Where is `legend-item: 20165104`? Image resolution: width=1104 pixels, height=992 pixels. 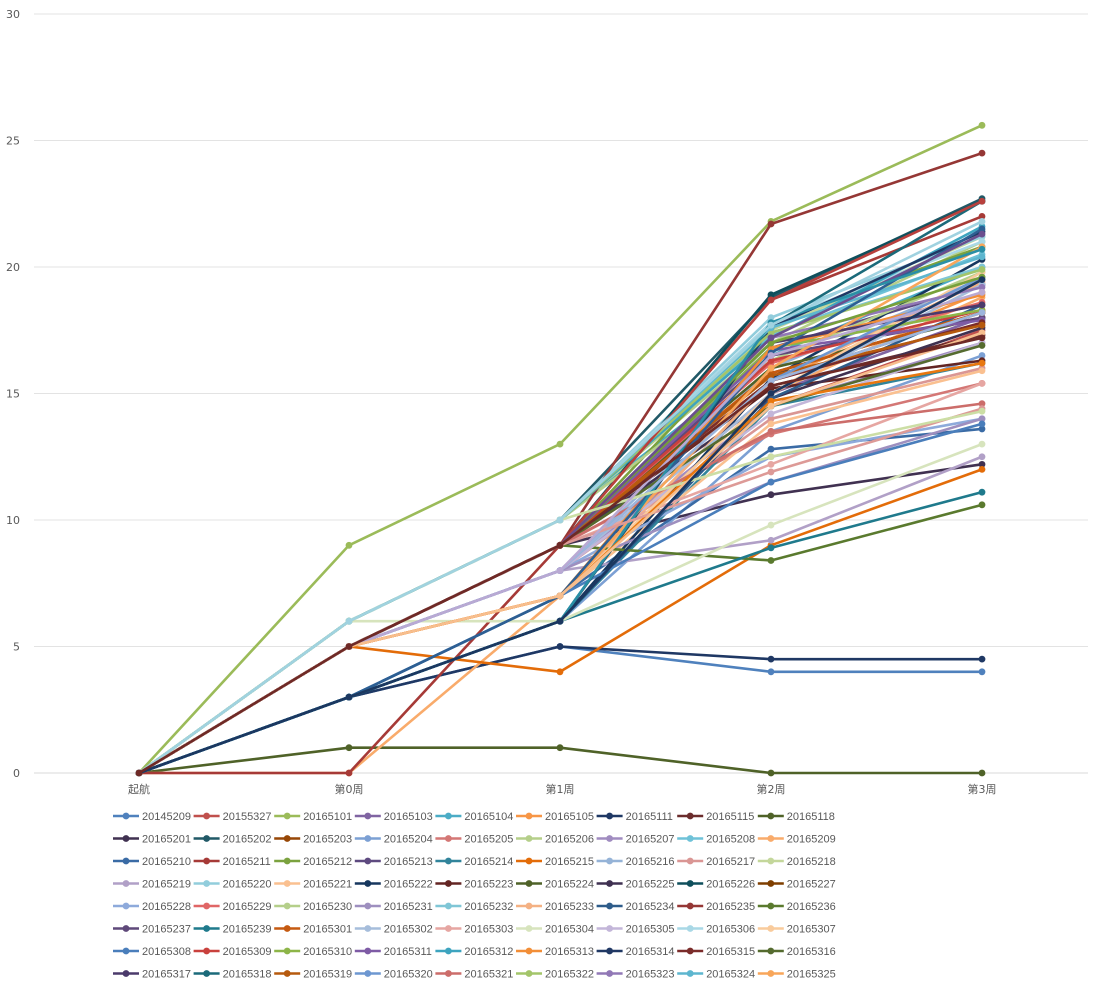
legend-item: 20165104 is located at coordinates (474, 817).